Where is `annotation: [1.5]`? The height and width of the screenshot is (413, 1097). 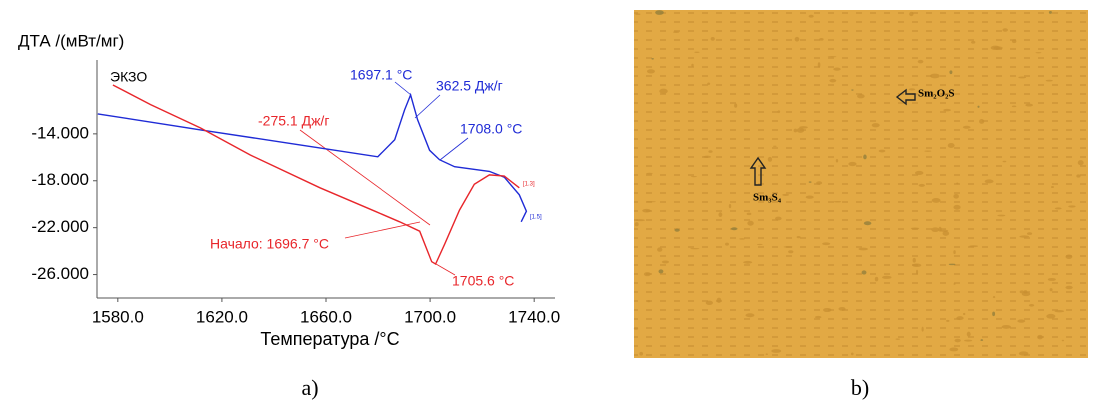
annotation: [1.5] is located at coordinates (536, 218).